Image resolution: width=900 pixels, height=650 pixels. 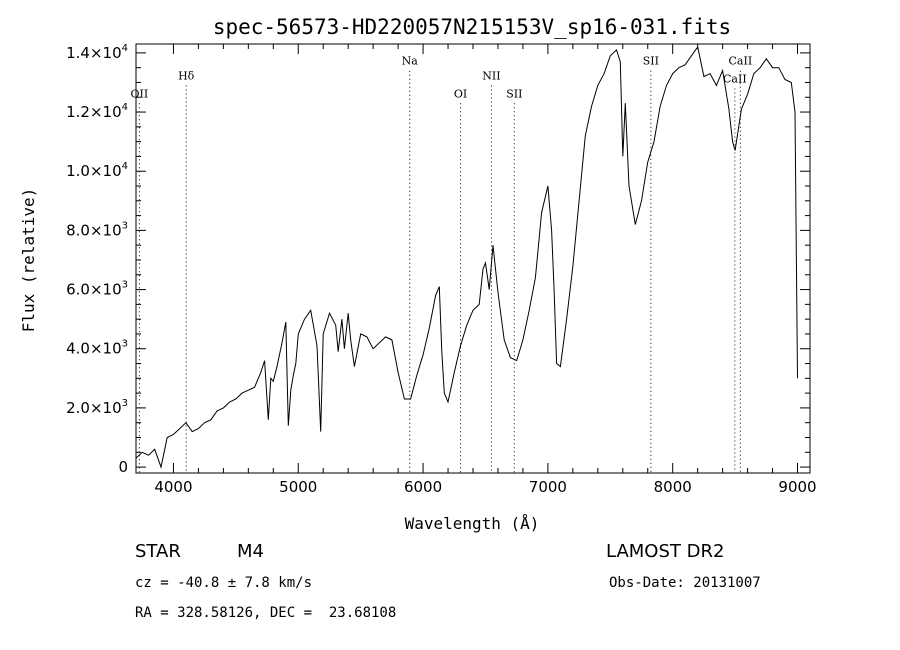 I want to click on redshift-velocity: cz = -40.8 ± 7.8 km/s, so click(x=224, y=583).